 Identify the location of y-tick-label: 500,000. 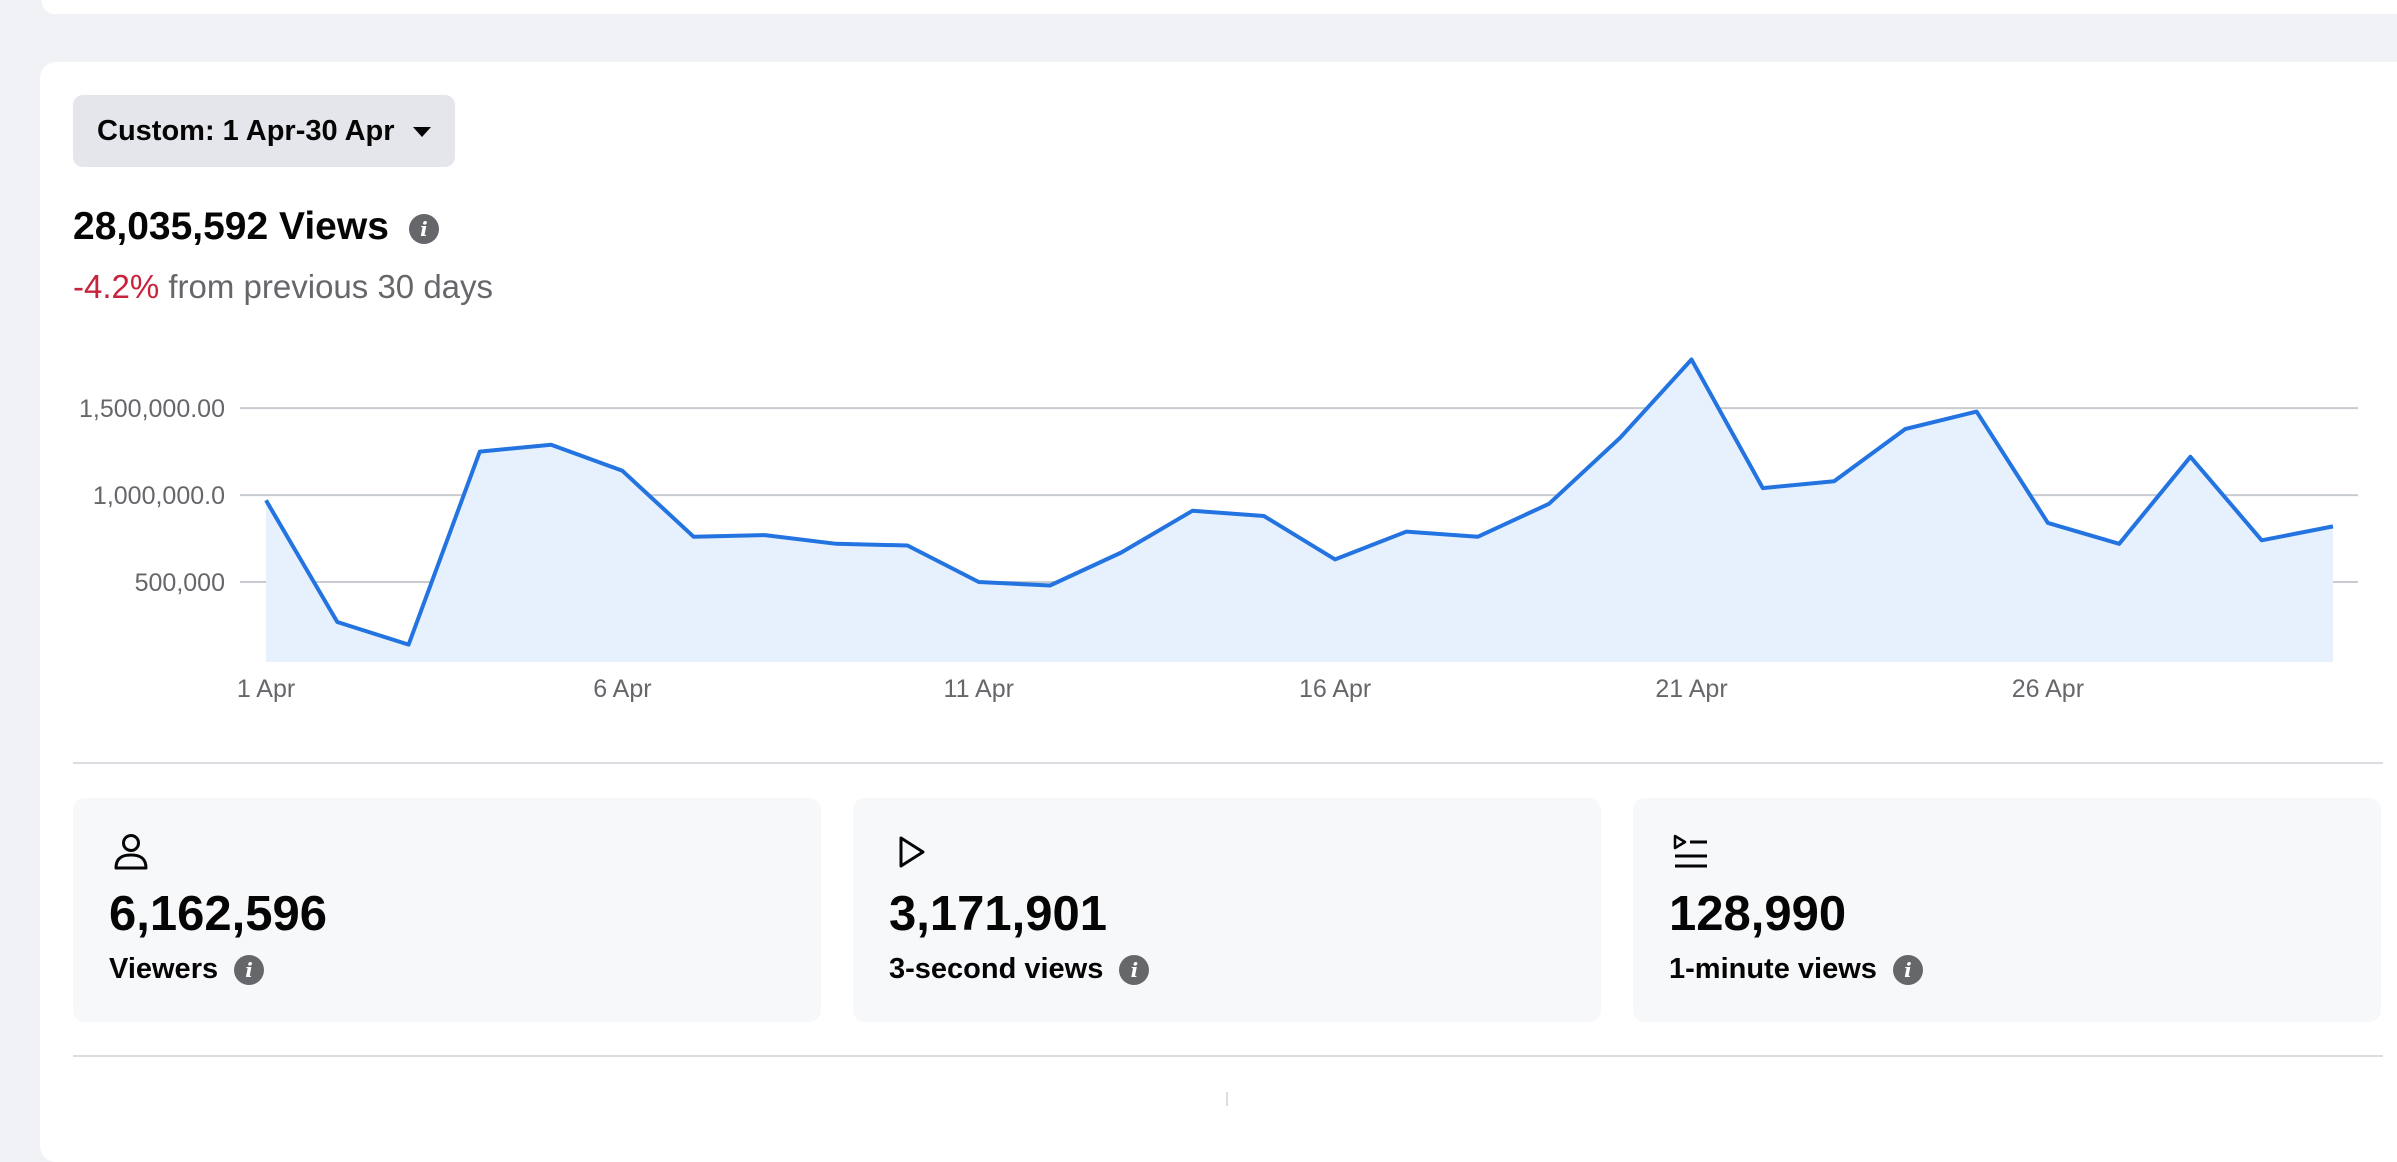
(180, 583).